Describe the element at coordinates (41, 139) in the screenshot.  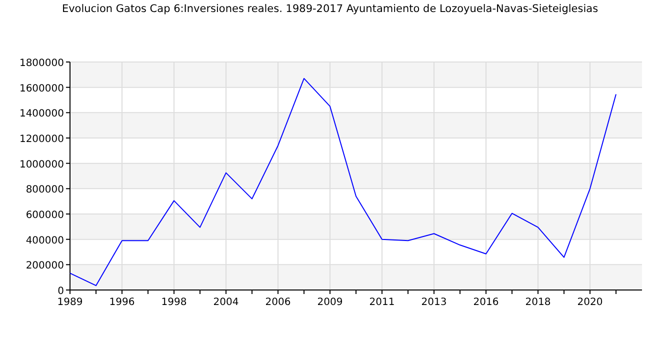
I see `y-tick-label: 1200000` at that location.